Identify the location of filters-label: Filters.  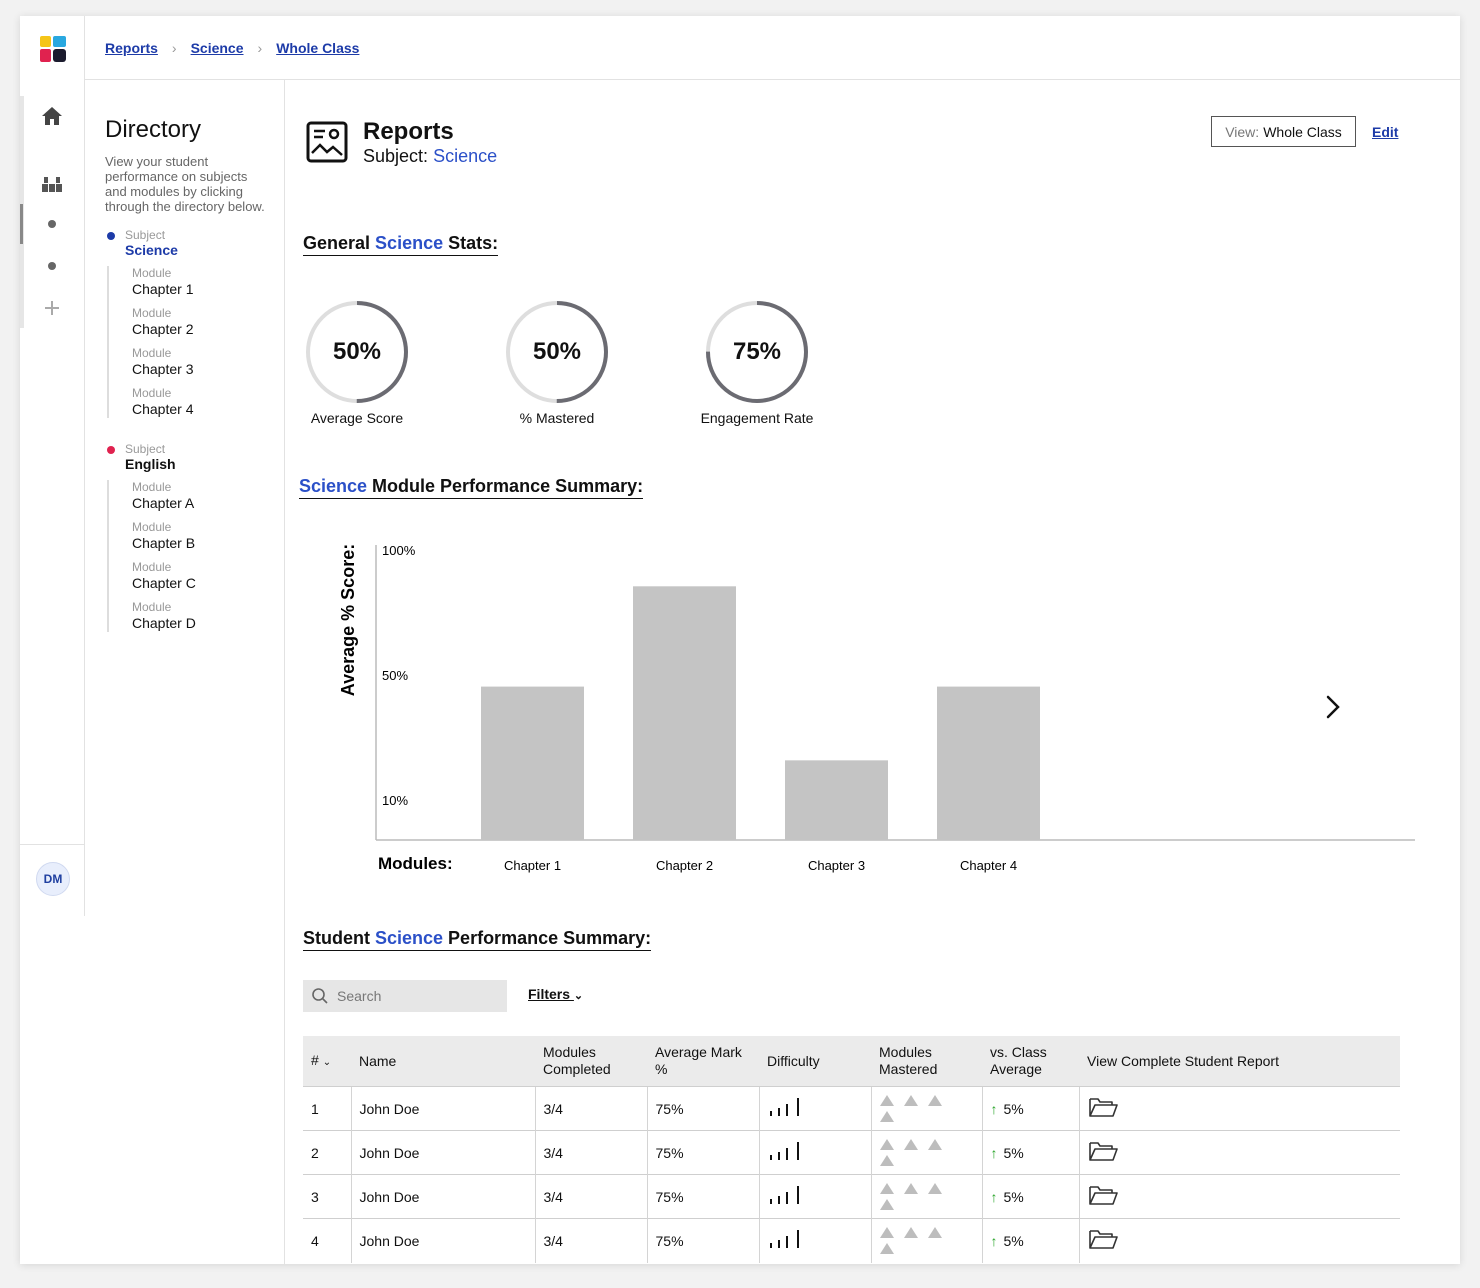
(549, 994).